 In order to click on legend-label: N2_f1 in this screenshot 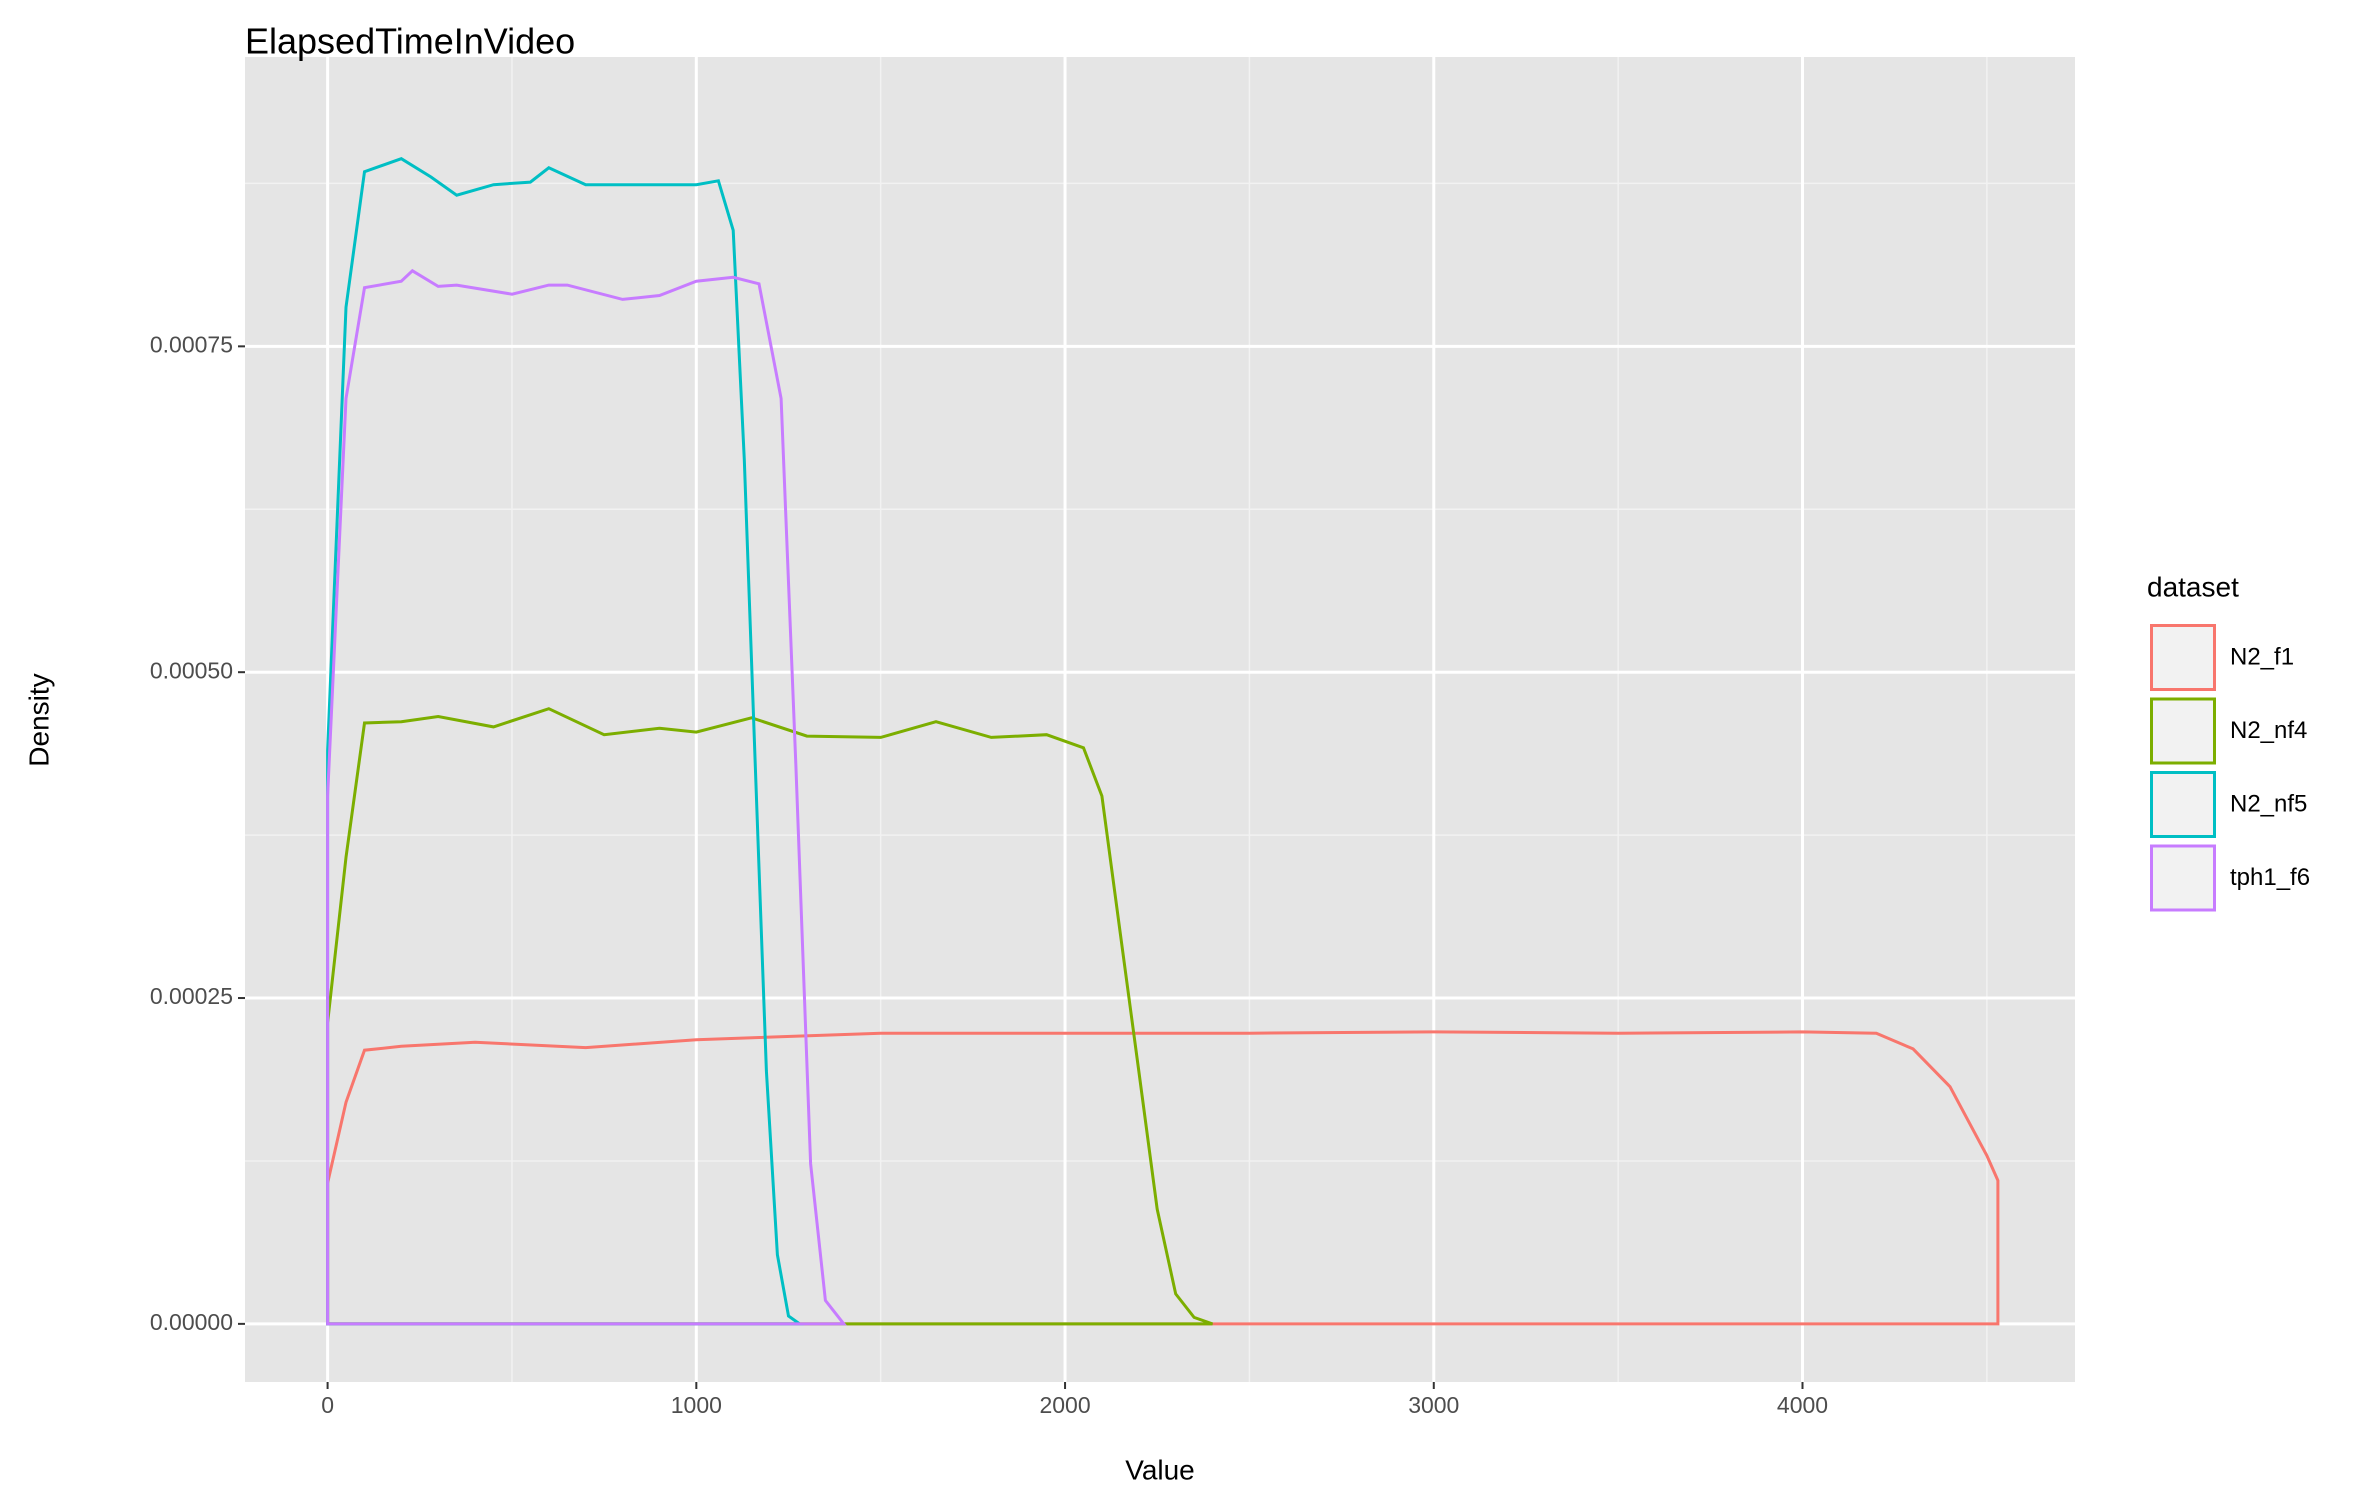, I will do `click(2262, 656)`.